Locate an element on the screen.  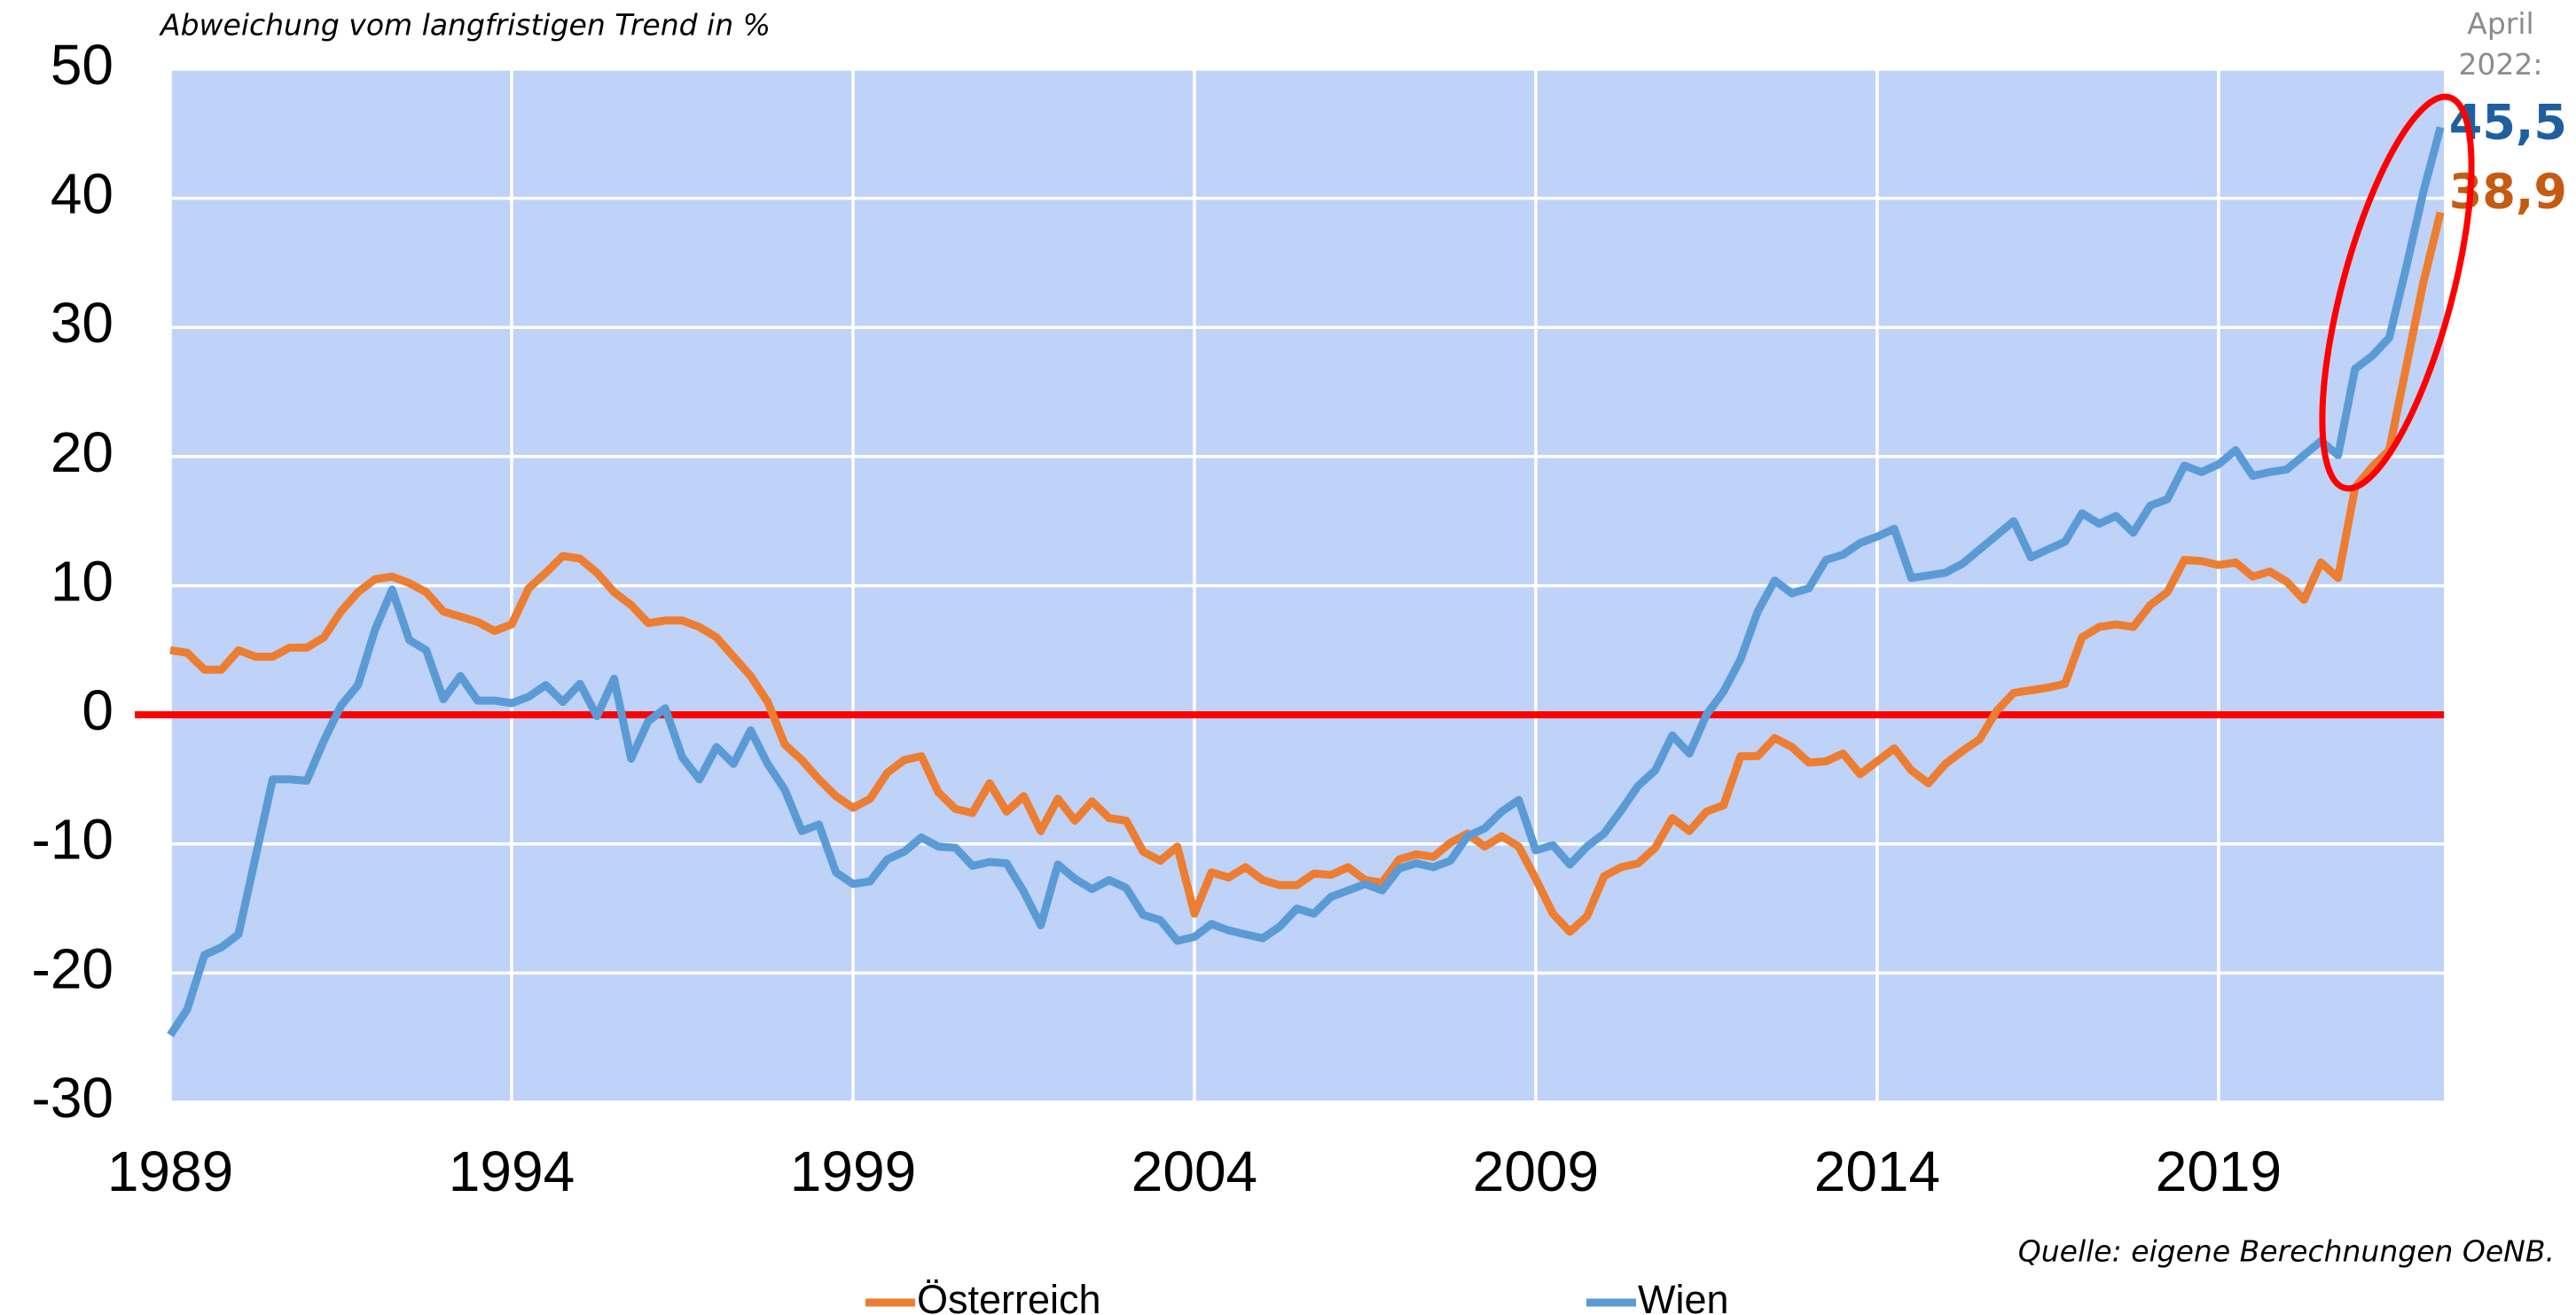
y-tick-label: 20 is located at coordinates (82, 452).